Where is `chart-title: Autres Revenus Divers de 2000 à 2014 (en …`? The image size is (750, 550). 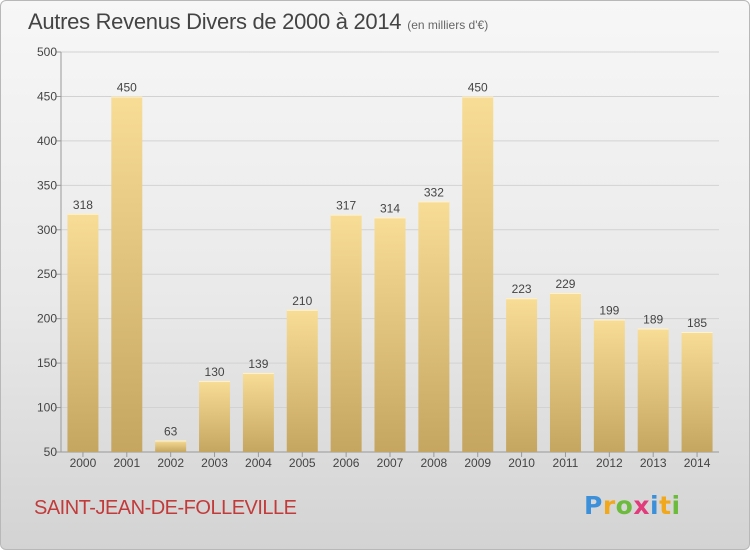
chart-title: Autres Revenus Divers de 2000 à 2014 (en … is located at coordinates (258, 22).